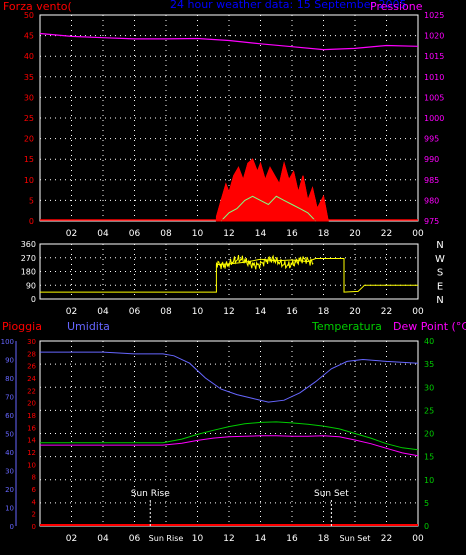 The width and height of the screenshot is (466, 555). Describe the element at coordinates (228, 234) in the screenshot. I see `wind-xlabel-12: 12` at that location.